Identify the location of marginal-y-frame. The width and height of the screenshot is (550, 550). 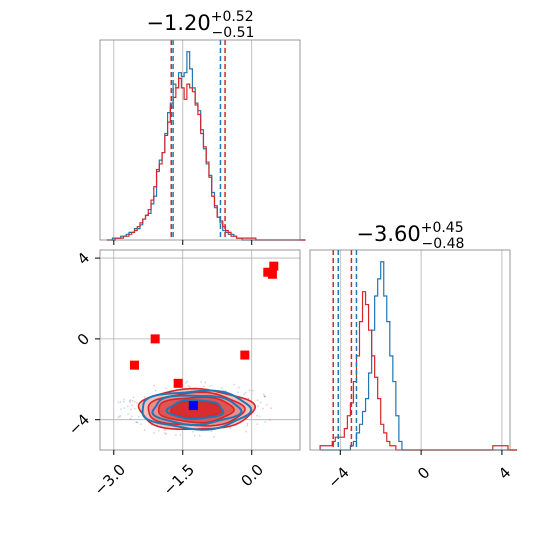
(410, 350).